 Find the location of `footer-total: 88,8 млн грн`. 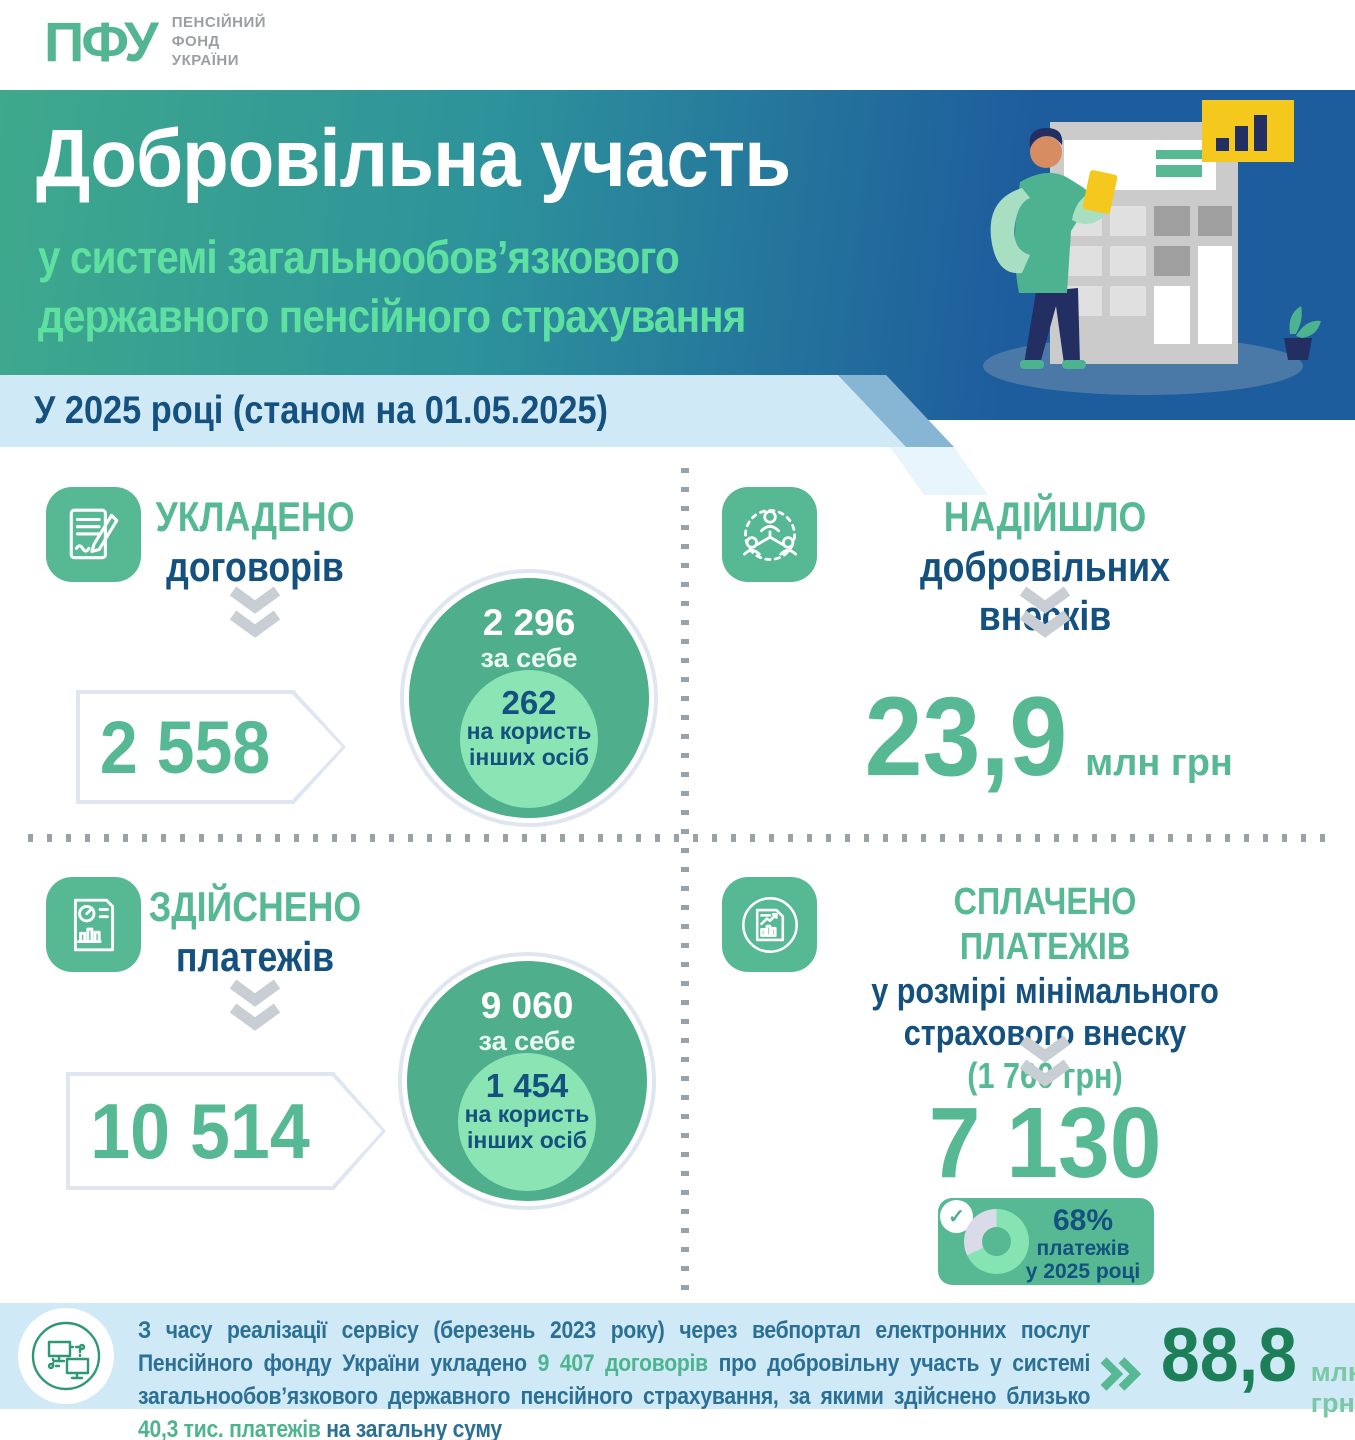

footer-total: 88,8 млн грн is located at coordinates (1226, 1366).